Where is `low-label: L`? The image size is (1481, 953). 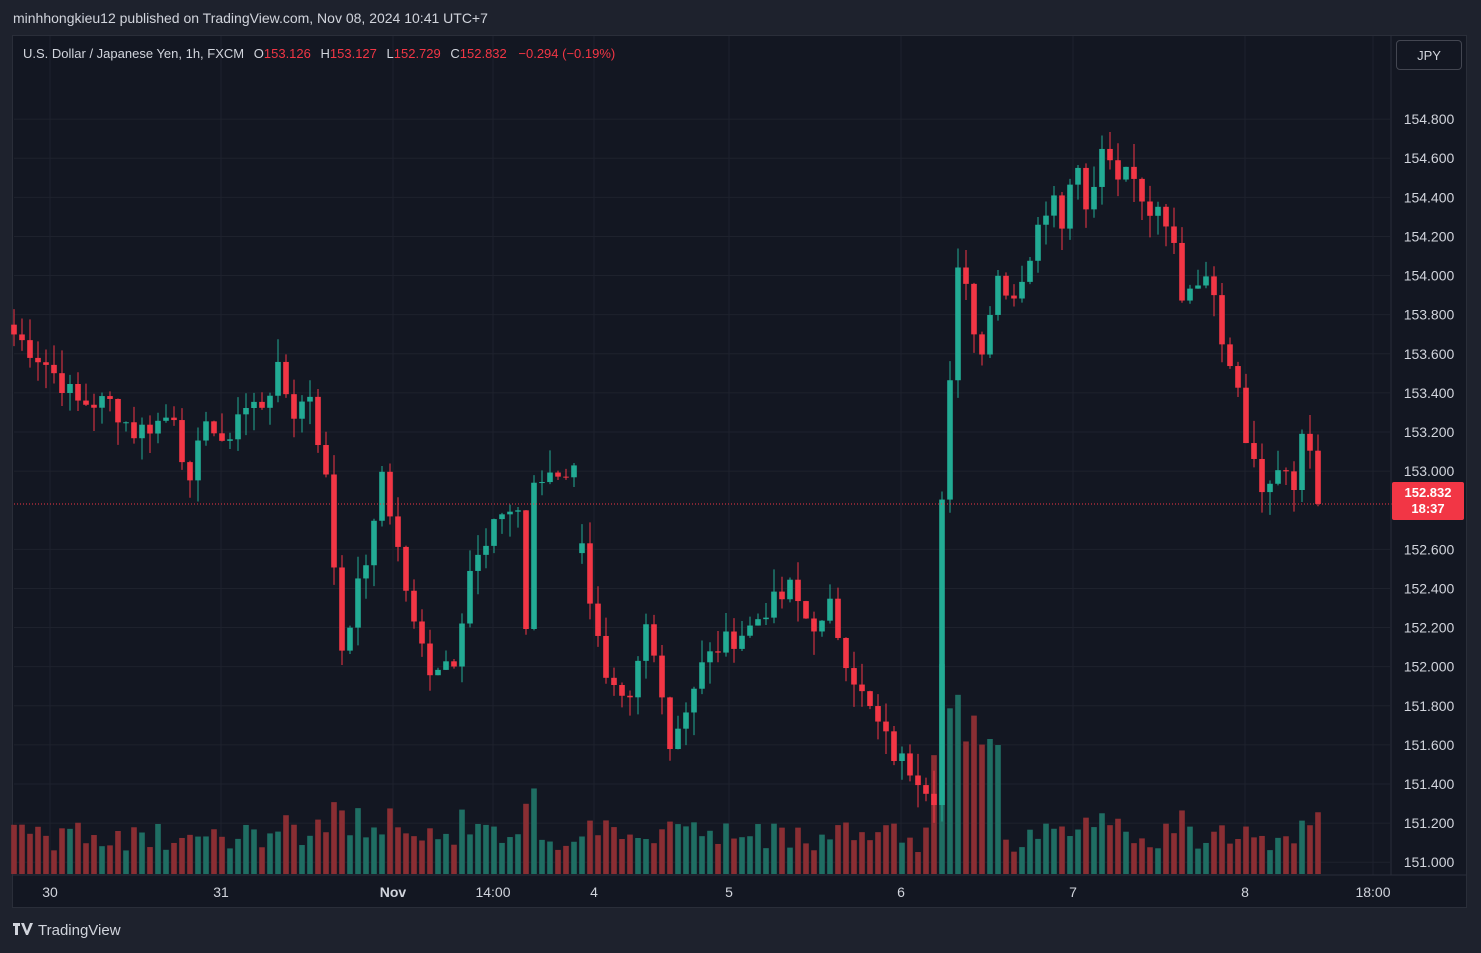 low-label: L is located at coordinates (390, 53).